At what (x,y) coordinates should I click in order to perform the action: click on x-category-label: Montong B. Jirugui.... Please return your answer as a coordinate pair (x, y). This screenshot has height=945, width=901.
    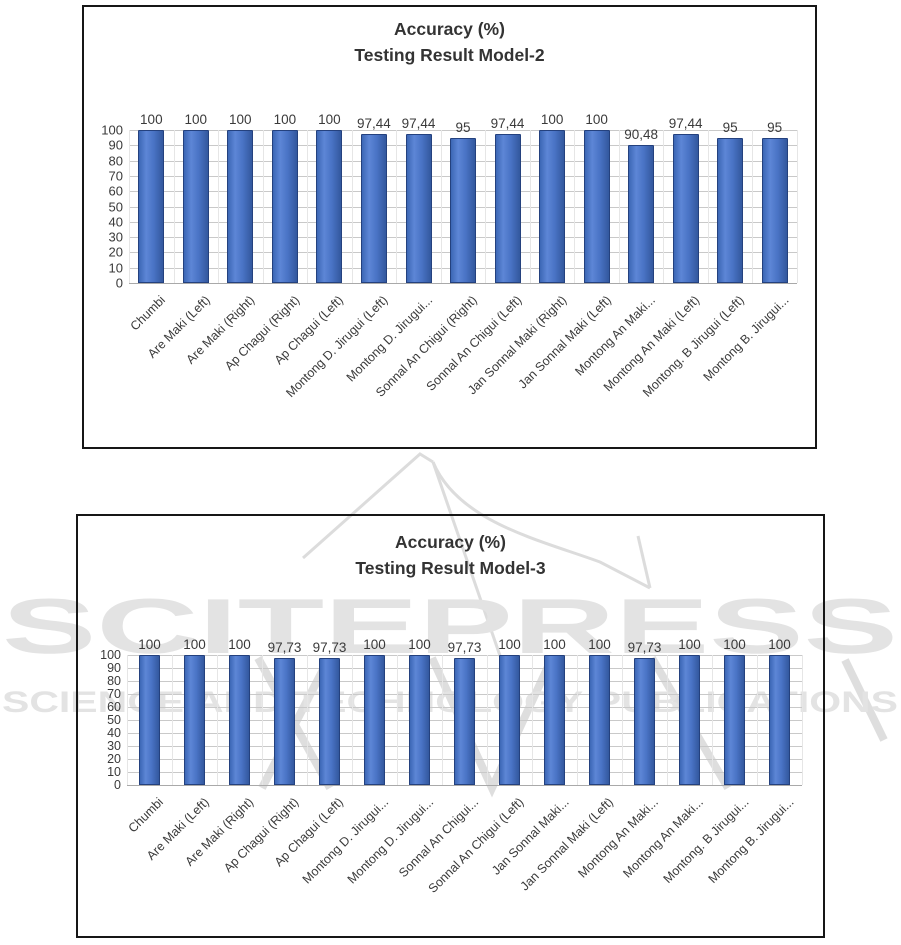
    Looking at the image, I should click on (751, 840).